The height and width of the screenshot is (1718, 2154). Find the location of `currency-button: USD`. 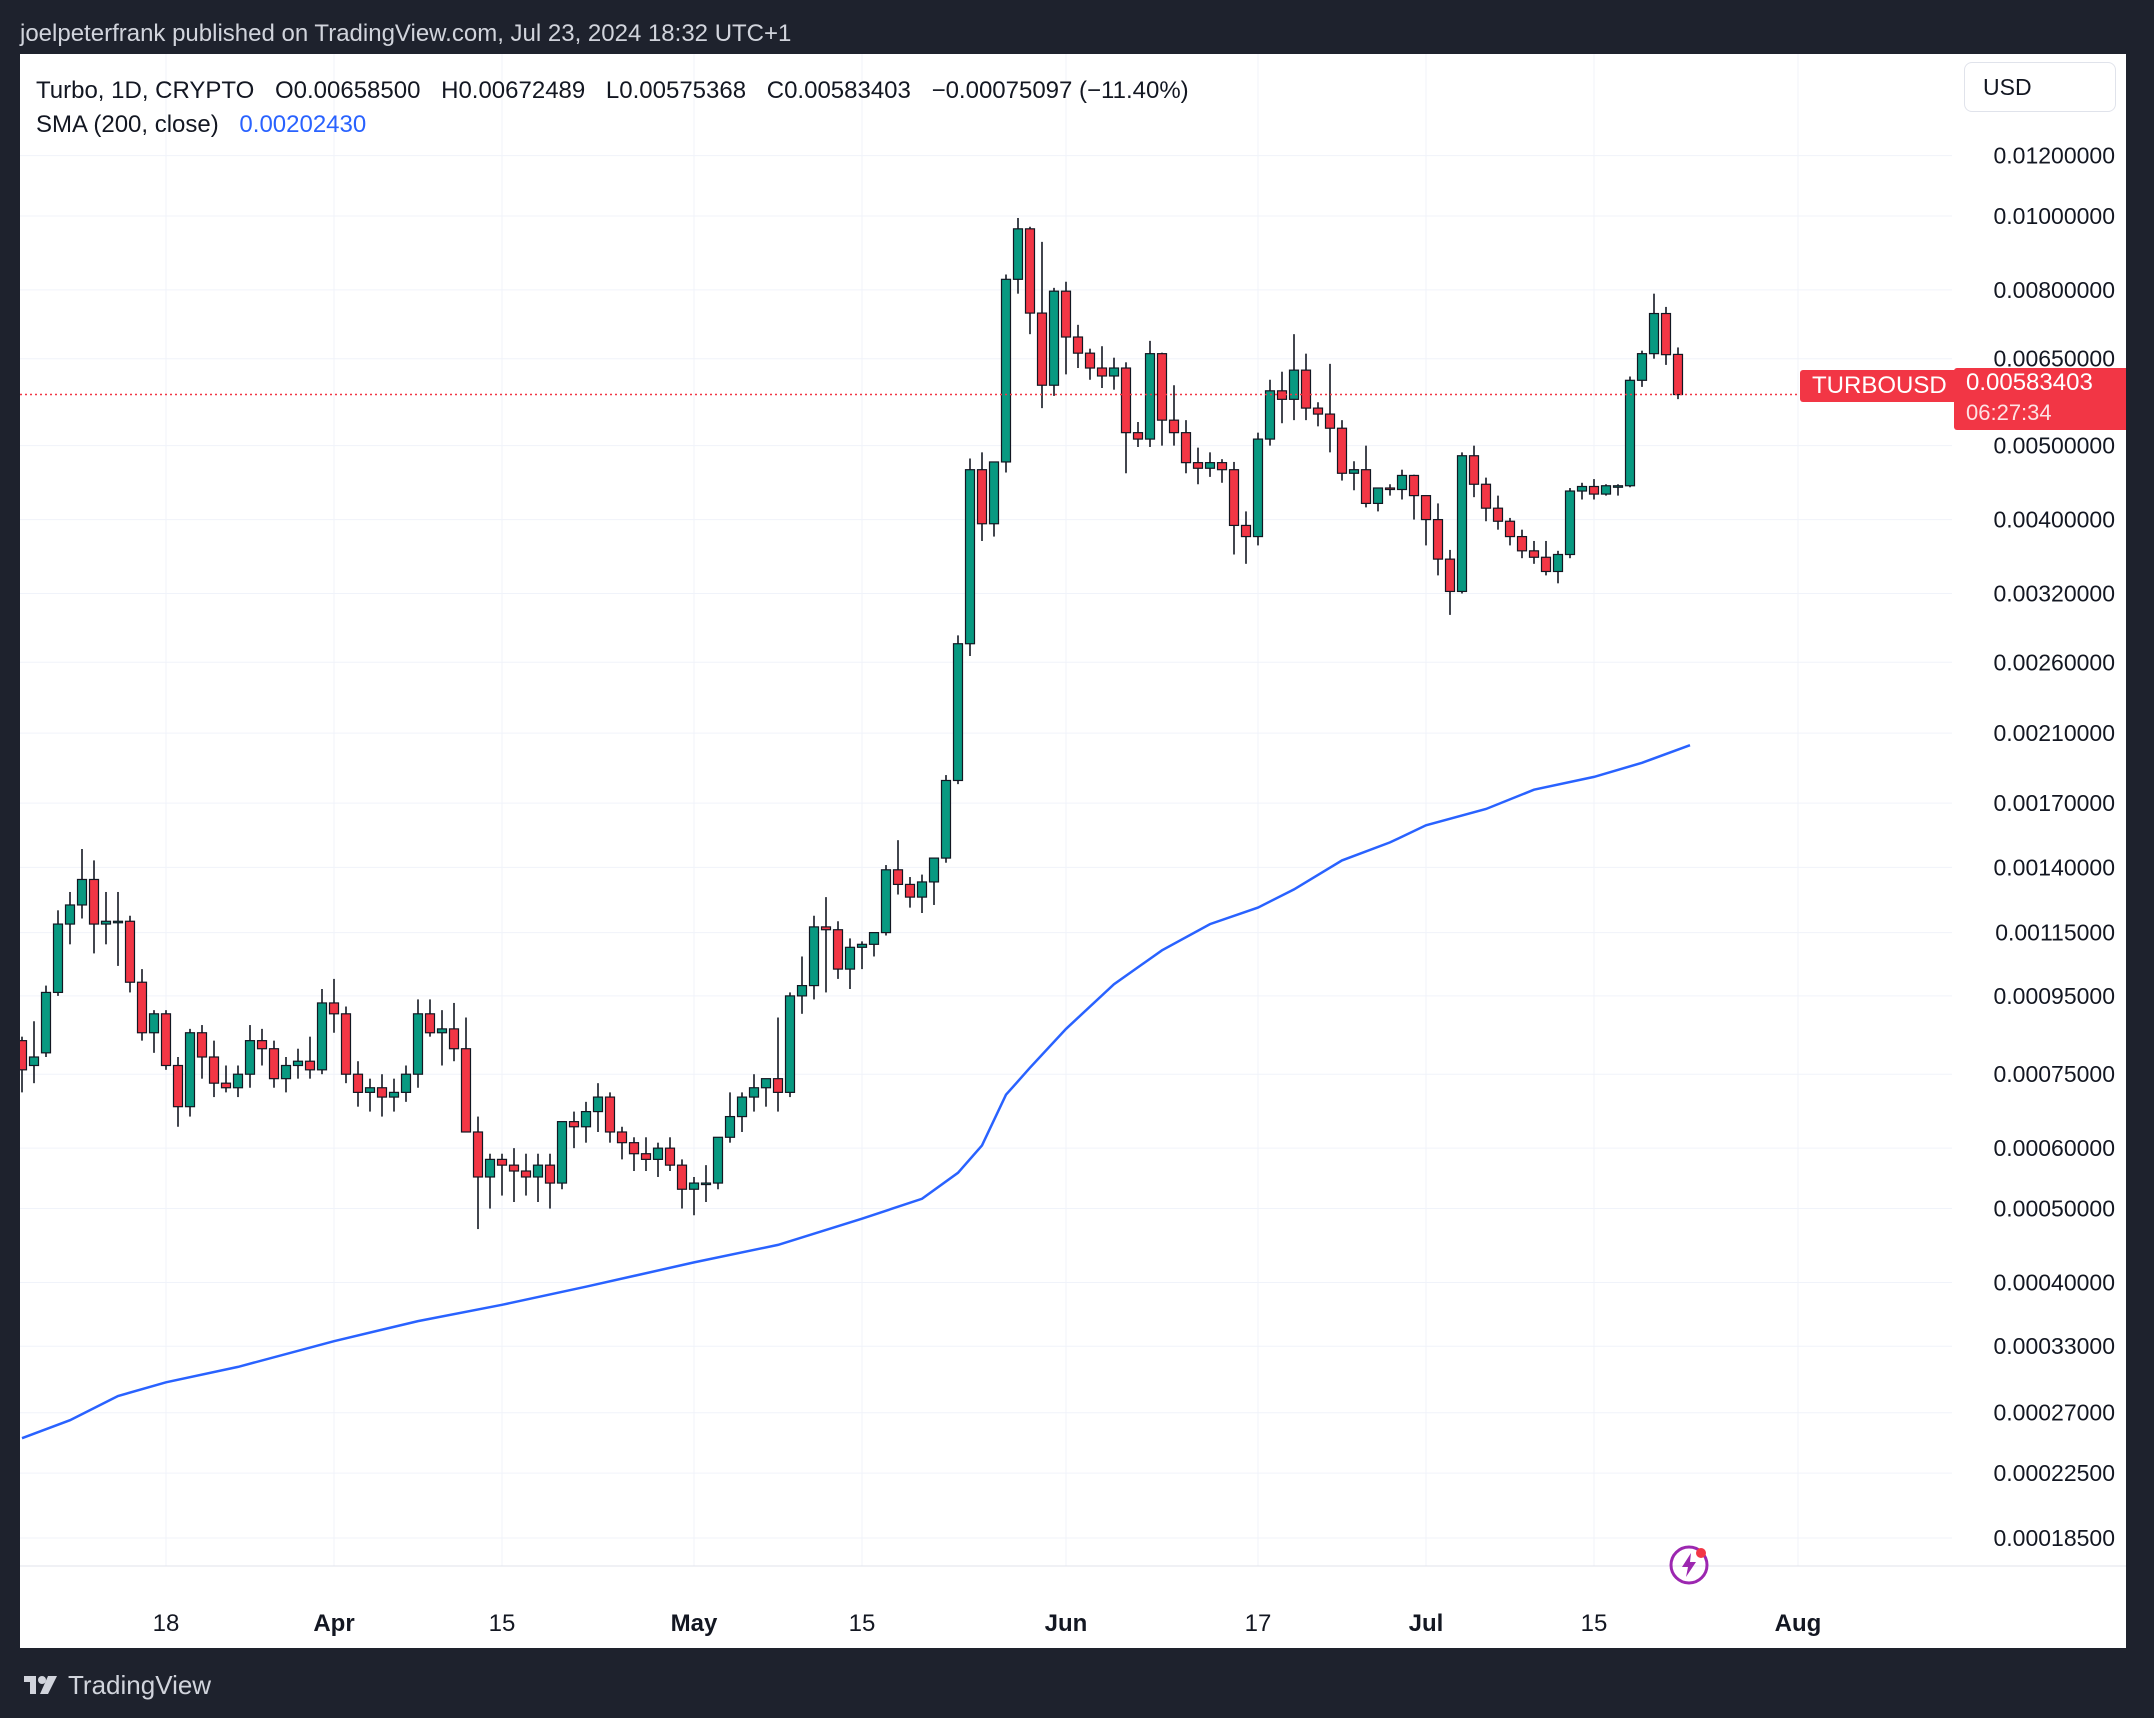

currency-button: USD is located at coordinates (2040, 87).